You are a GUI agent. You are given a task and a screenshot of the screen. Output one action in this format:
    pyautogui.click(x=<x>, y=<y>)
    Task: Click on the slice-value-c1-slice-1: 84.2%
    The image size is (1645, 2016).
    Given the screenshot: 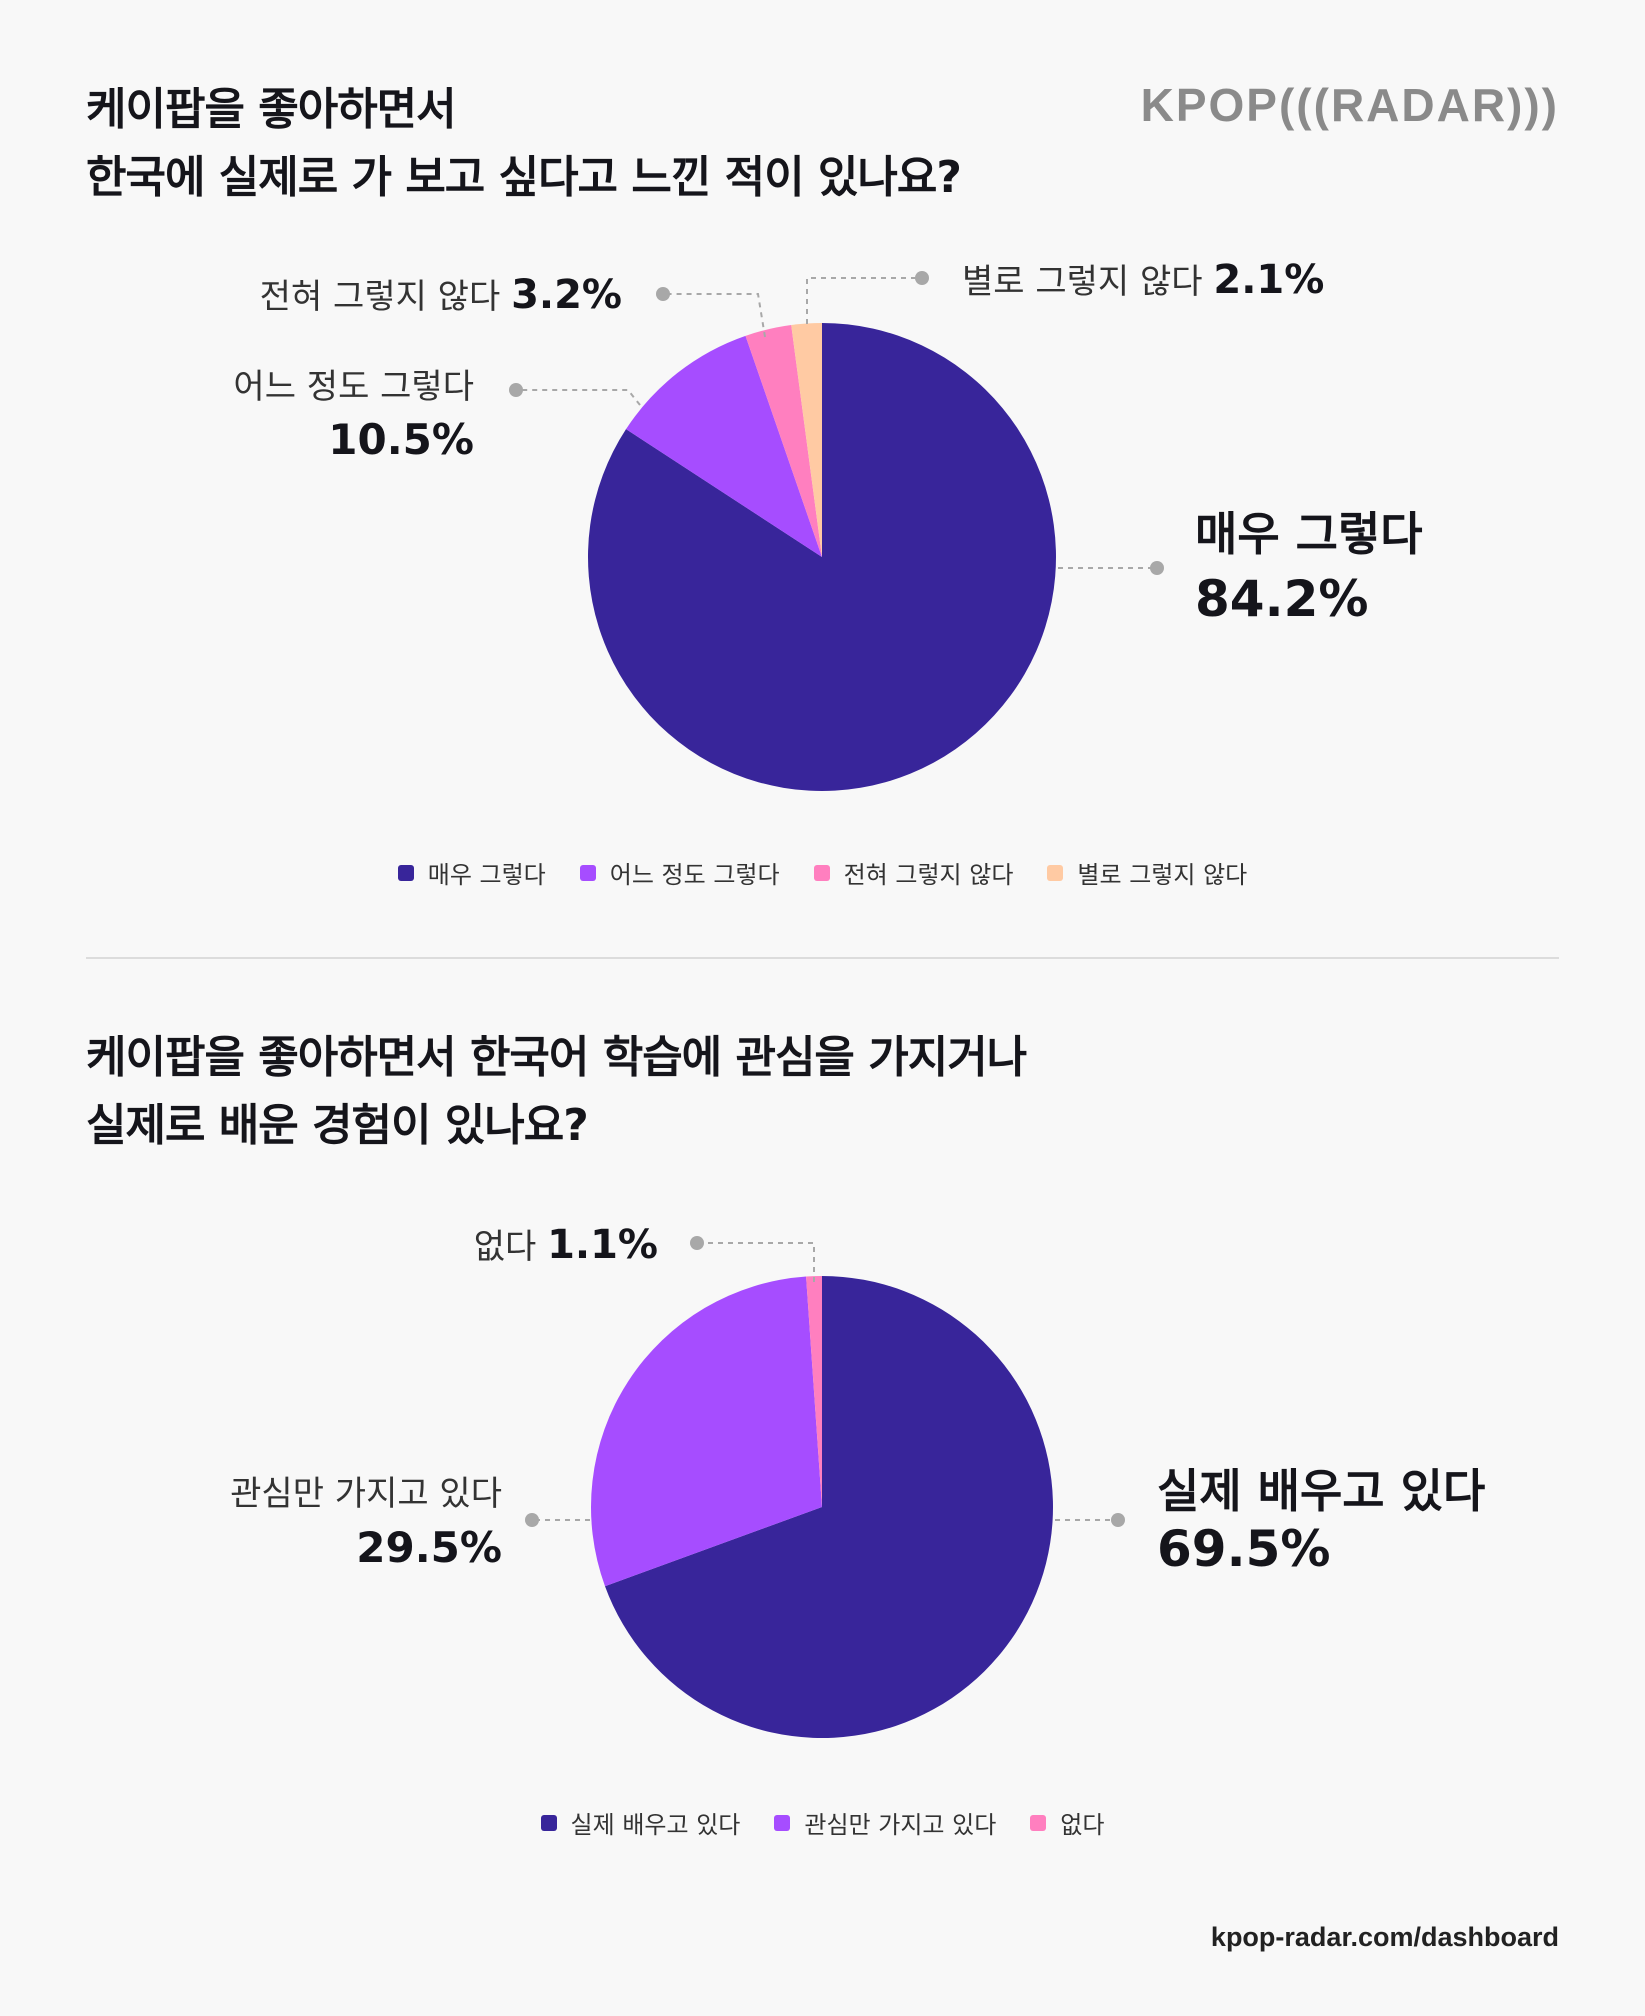 What is the action you would take?
    pyautogui.click(x=1281, y=599)
    